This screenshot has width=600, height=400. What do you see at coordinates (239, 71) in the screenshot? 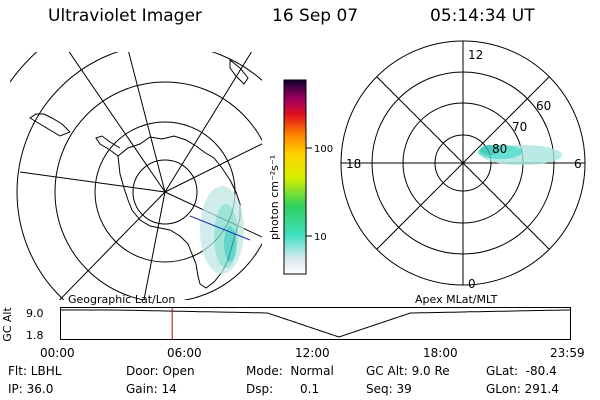
I see `coastline-island` at bounding box center [239, 71].